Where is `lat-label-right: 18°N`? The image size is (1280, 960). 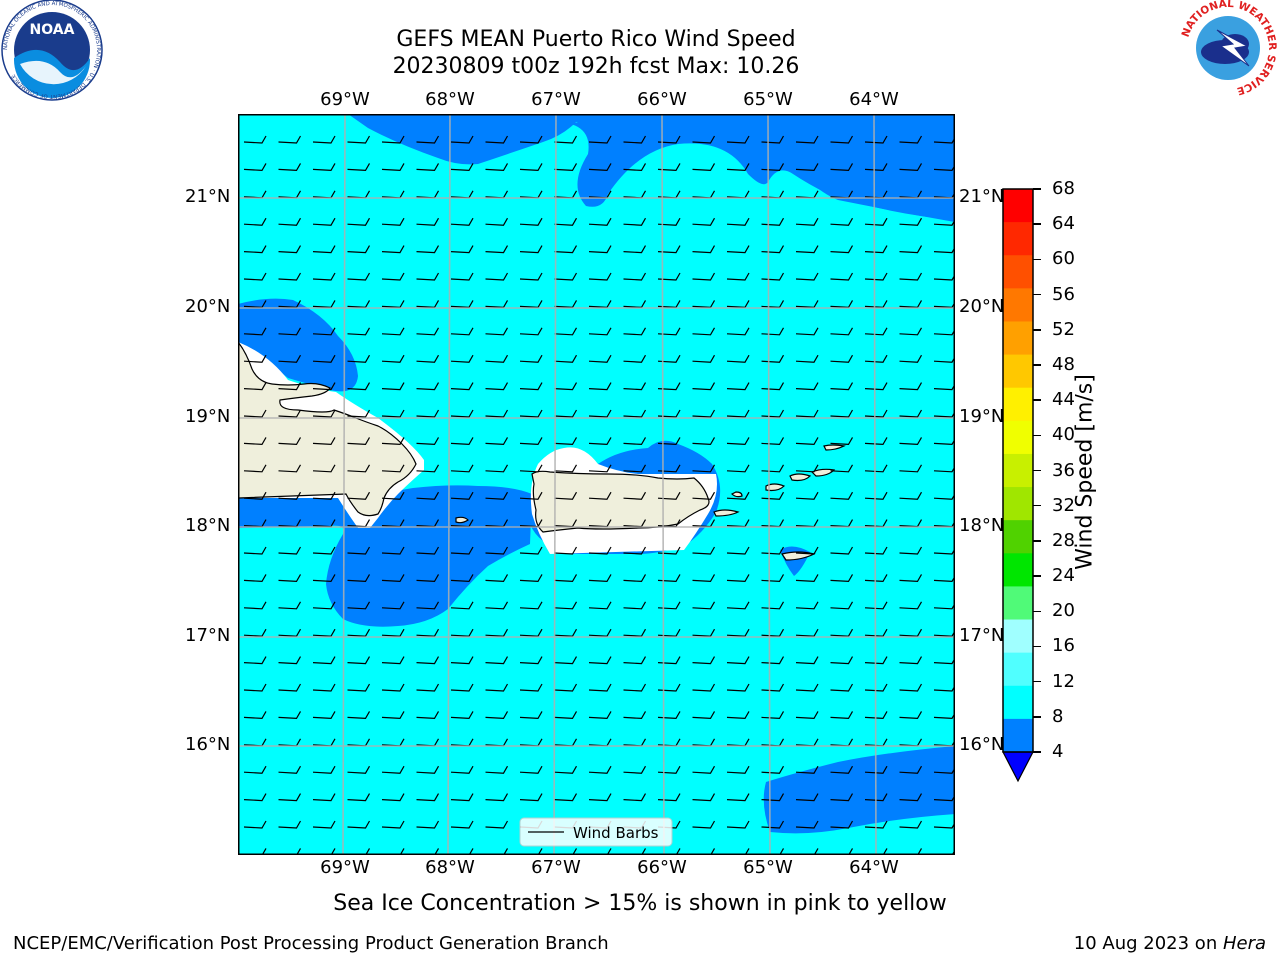
lat-label-right: 18°N is located at coordinates (982, 525).